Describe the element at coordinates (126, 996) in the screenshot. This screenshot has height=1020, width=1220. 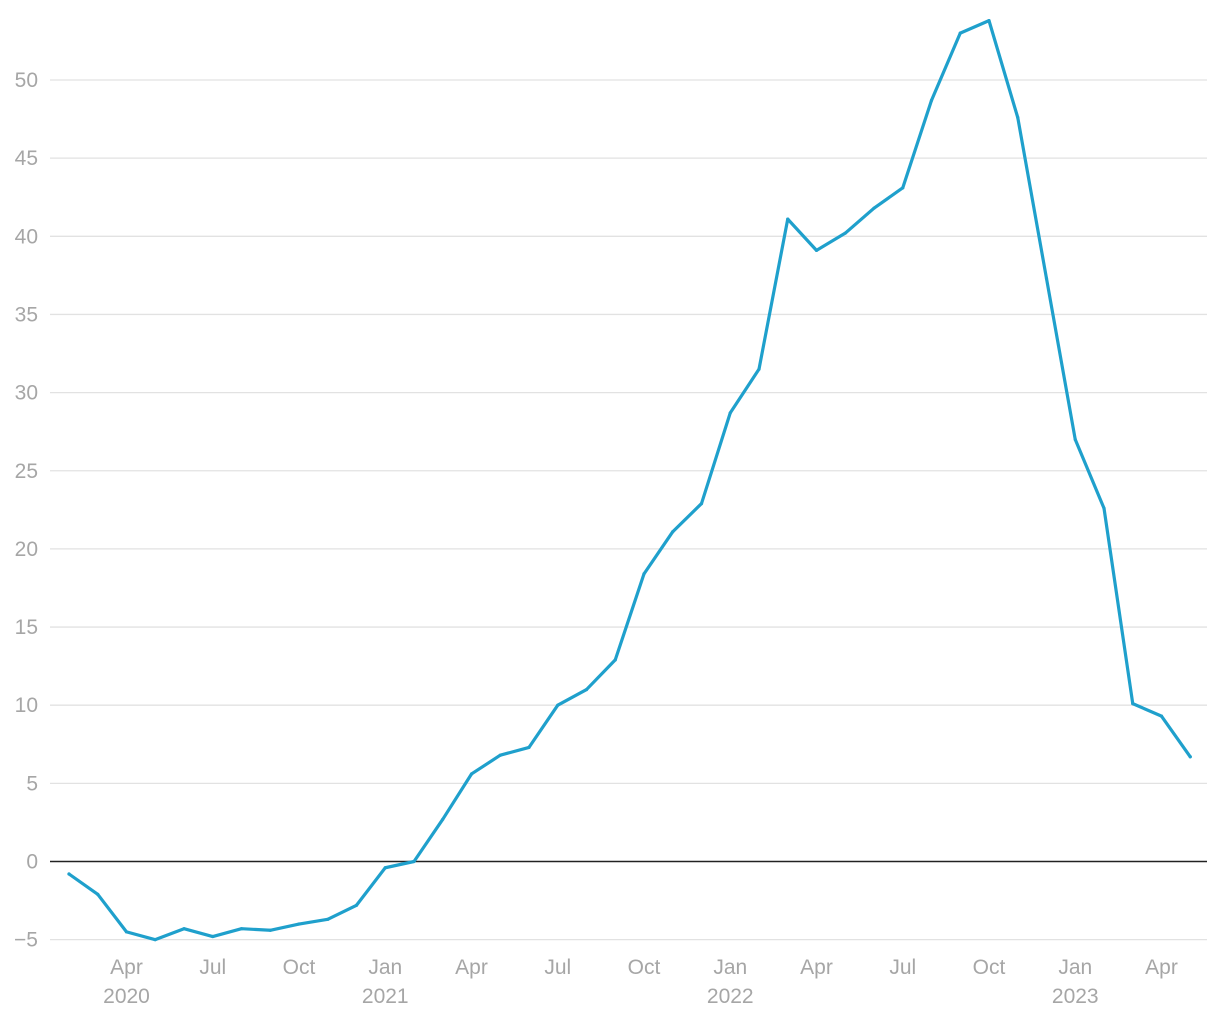
I see `x-tick-year-label: 2020` at that location.